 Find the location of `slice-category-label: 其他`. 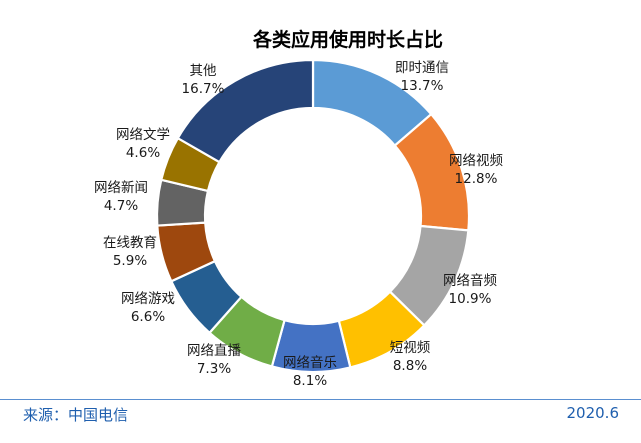

slice-category-label: 其他 is located at coordinates (203, 71).